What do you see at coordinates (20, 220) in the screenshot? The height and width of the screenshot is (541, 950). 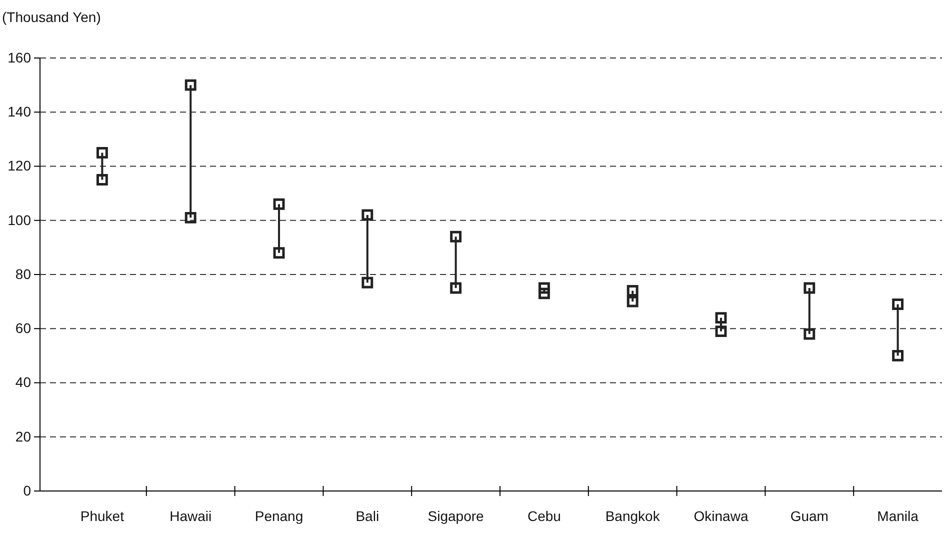 I see `y-tick-label: 100` at bounding box center [20, 220].